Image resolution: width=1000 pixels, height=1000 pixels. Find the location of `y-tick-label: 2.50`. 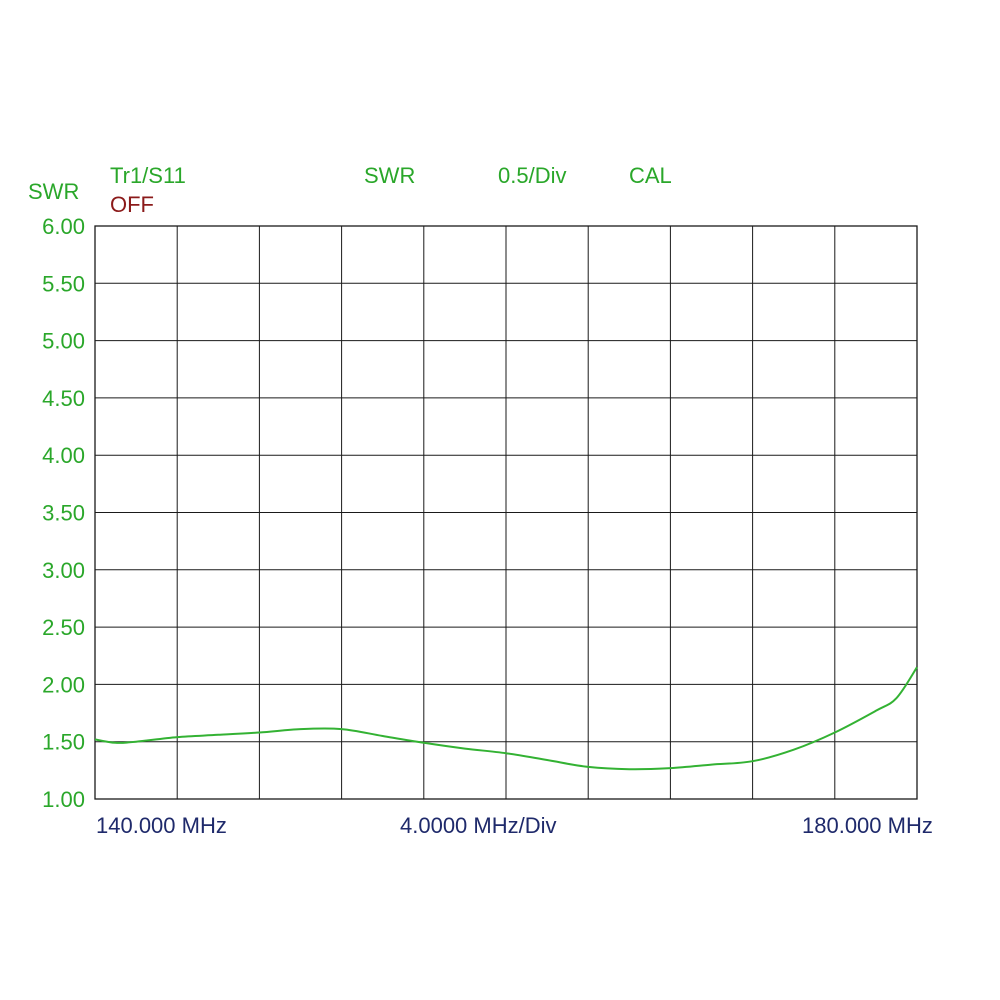

y-tick-label: 2.50 is located at coordinates (63, 627).